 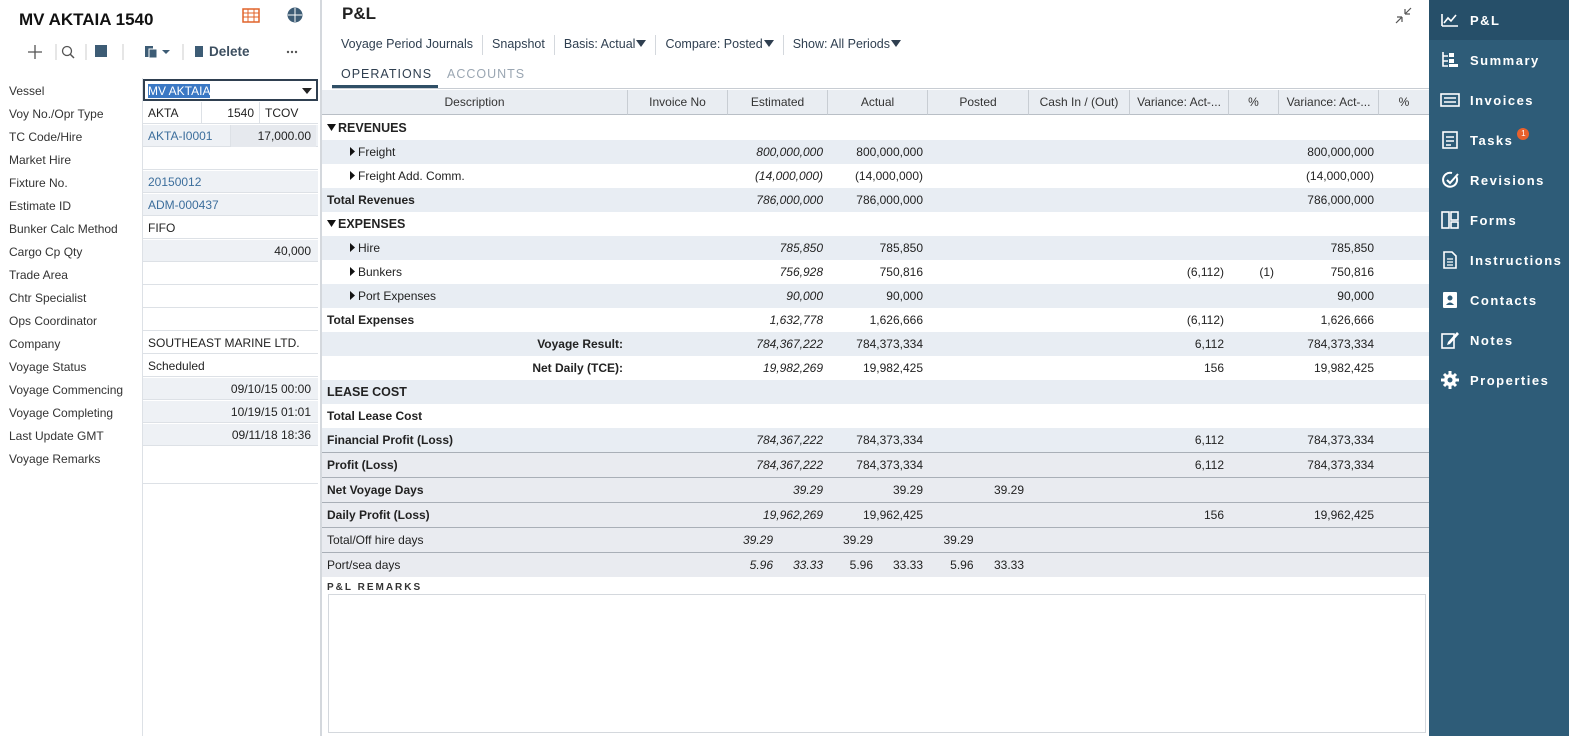 What do you see at coordinates (224, 343) in the screenshot?
I see `field-value: SOUTHEAST MARINE LTD.` at bounding box center [224, 343].